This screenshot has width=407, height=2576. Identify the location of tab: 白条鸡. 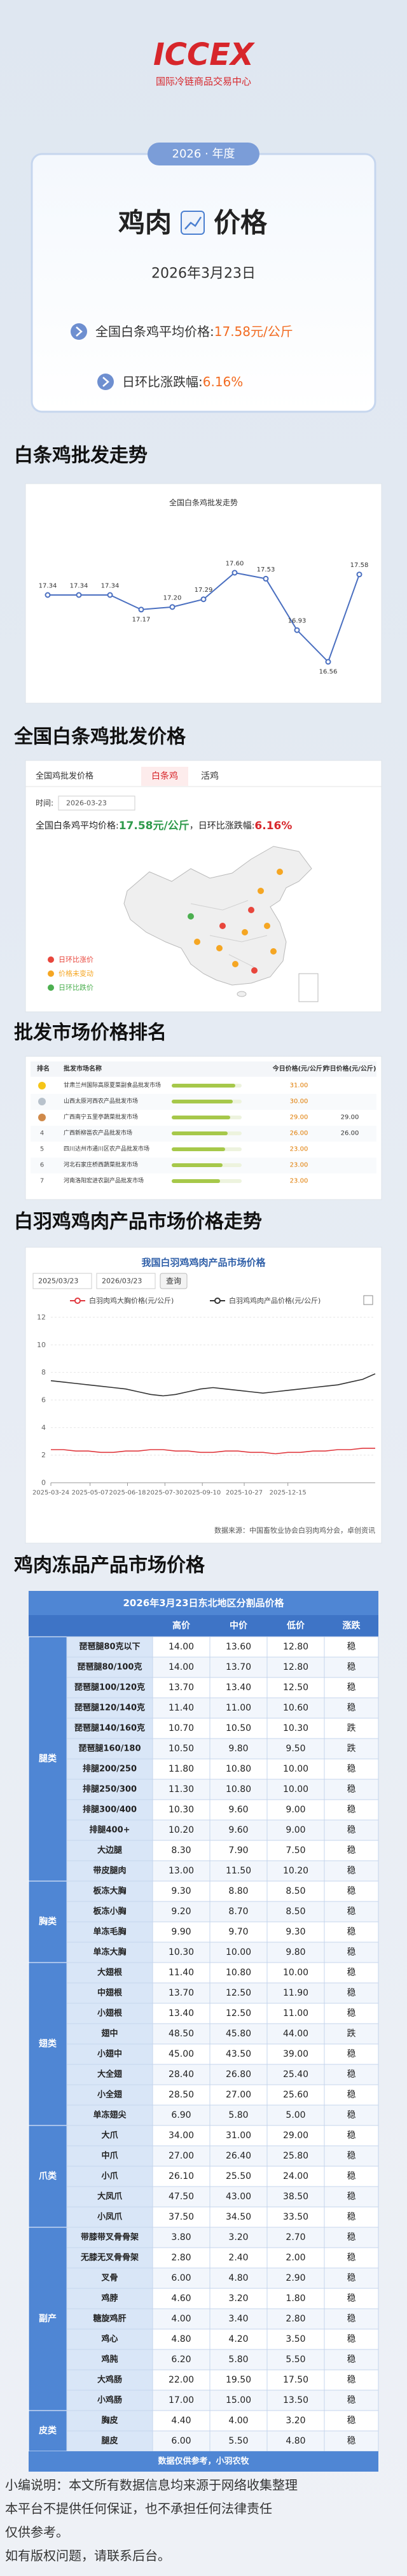
(165, 776).